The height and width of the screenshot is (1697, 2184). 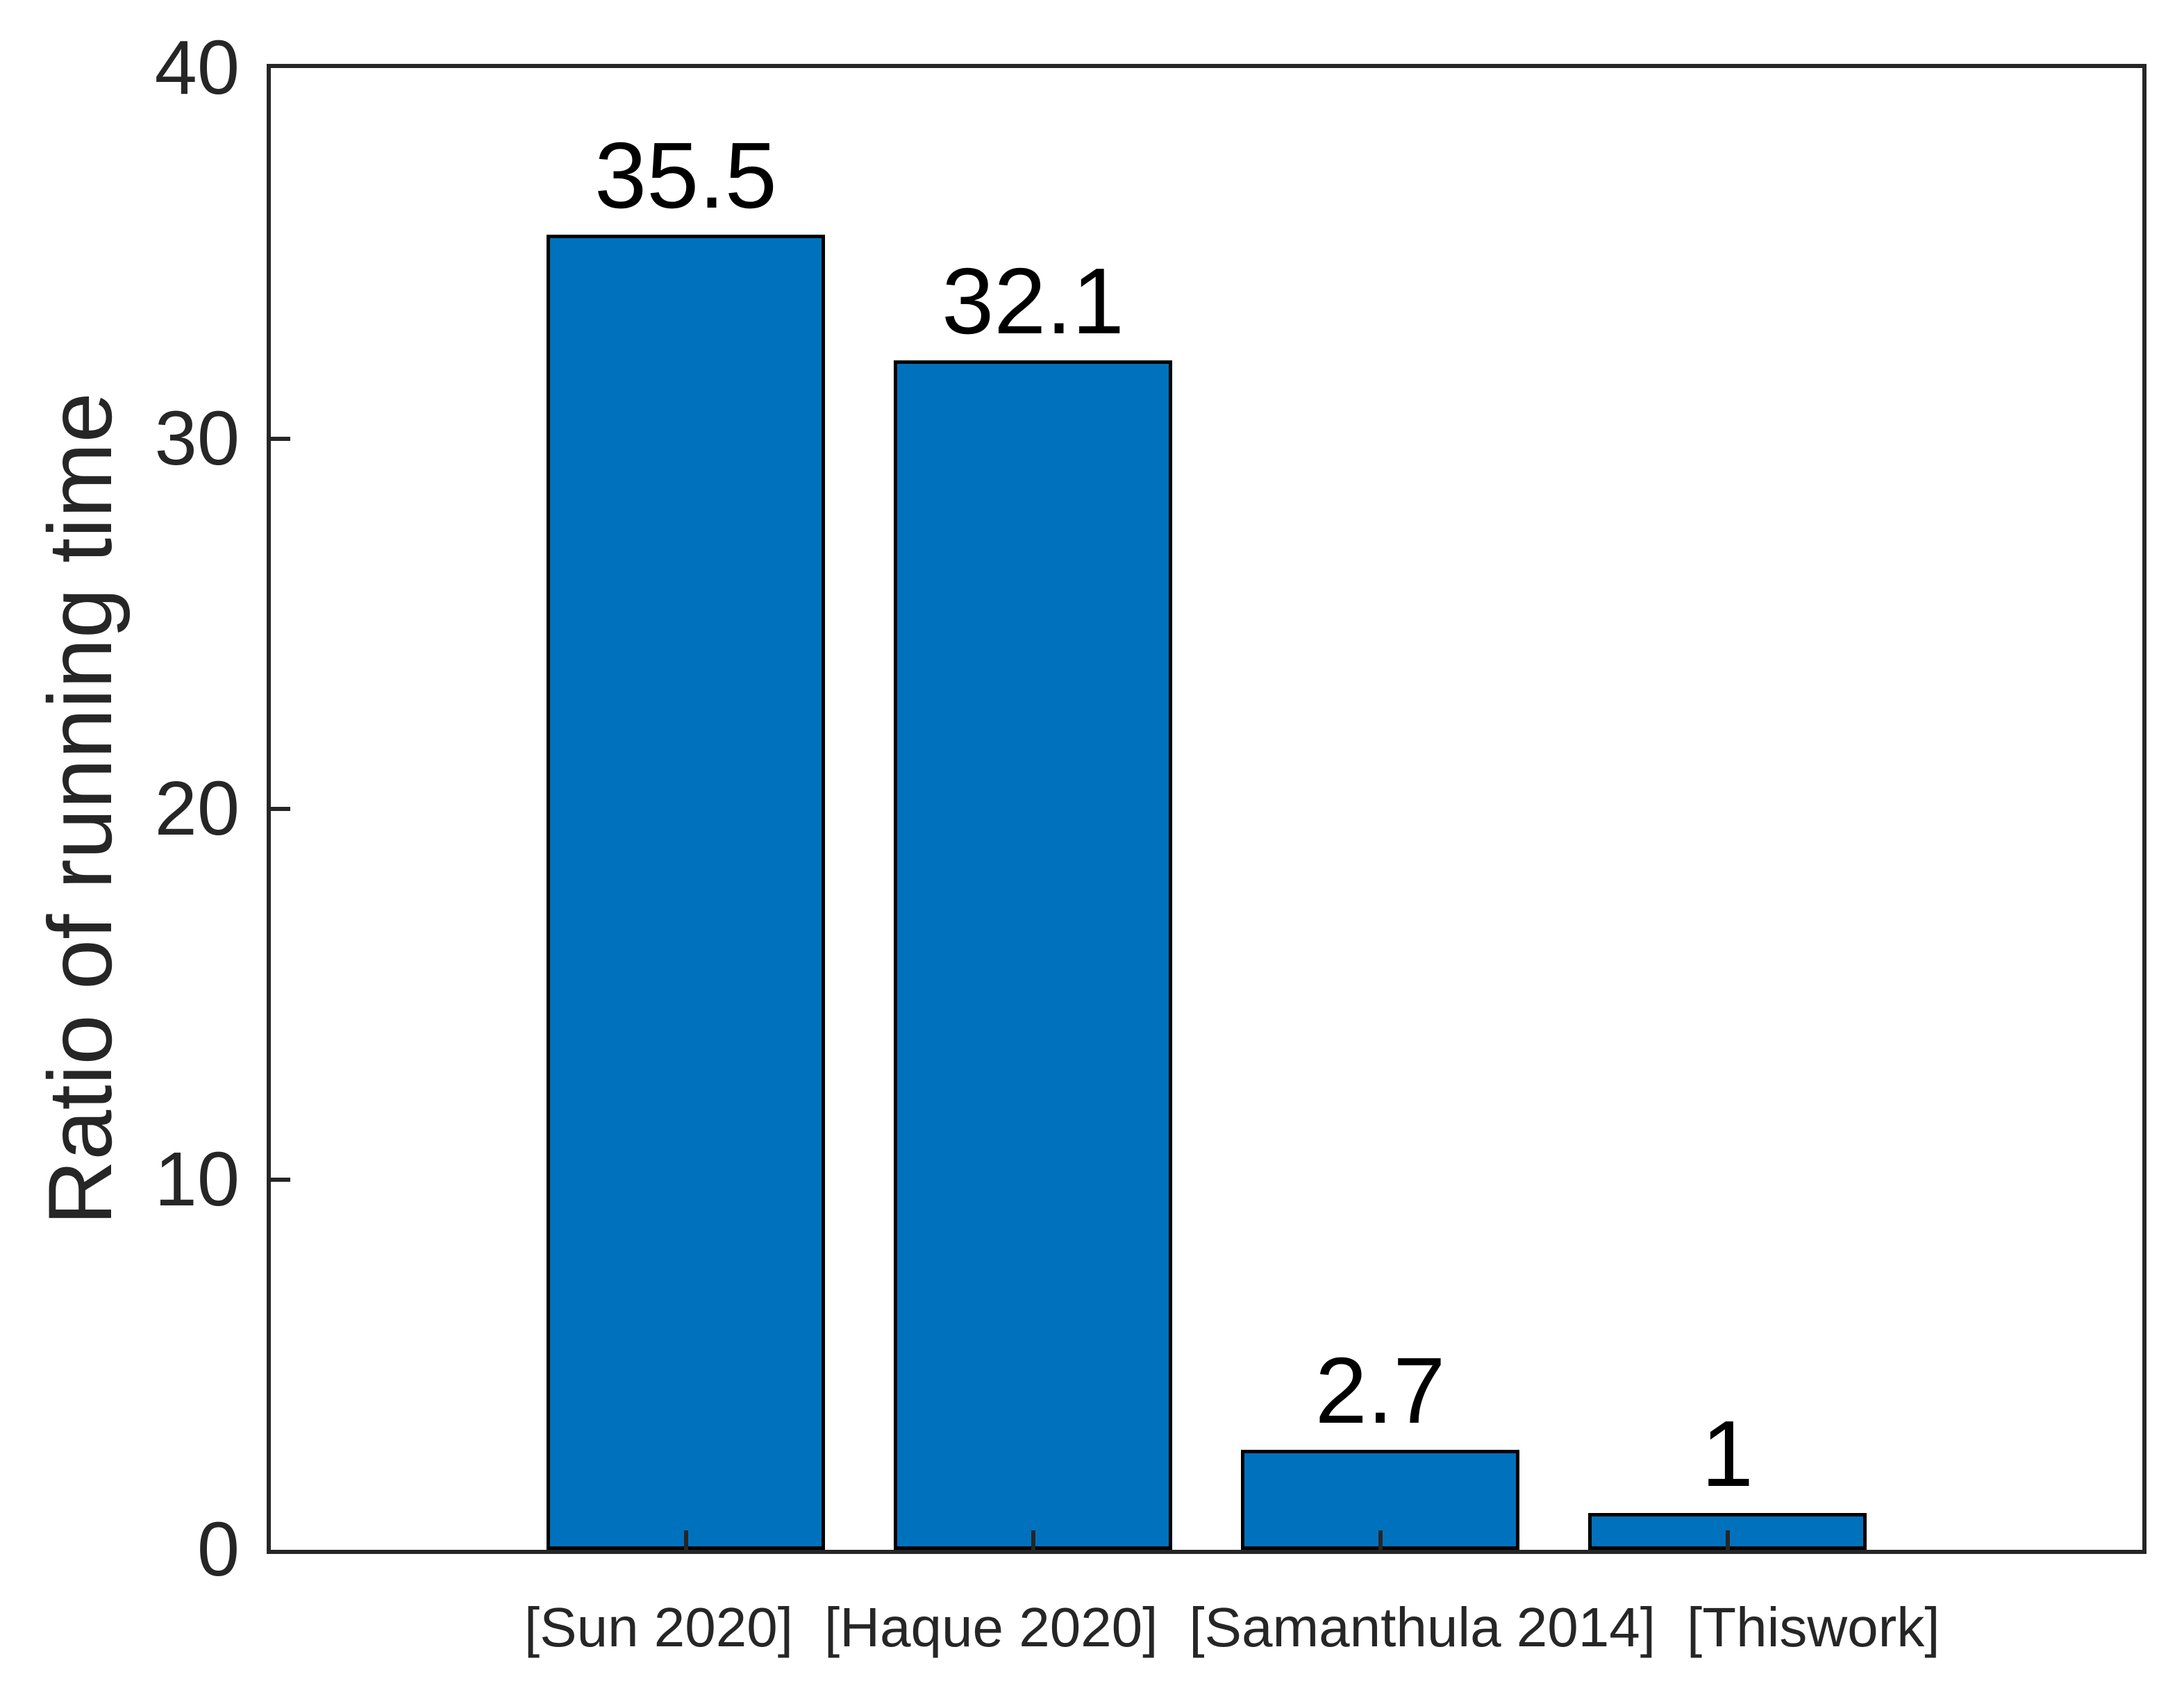 What do you see at coordinates (1423, 1627) in the screenshot?
I see `x-tick-label: [Samanthula 2014]` at bounding box center [1423, 1627].